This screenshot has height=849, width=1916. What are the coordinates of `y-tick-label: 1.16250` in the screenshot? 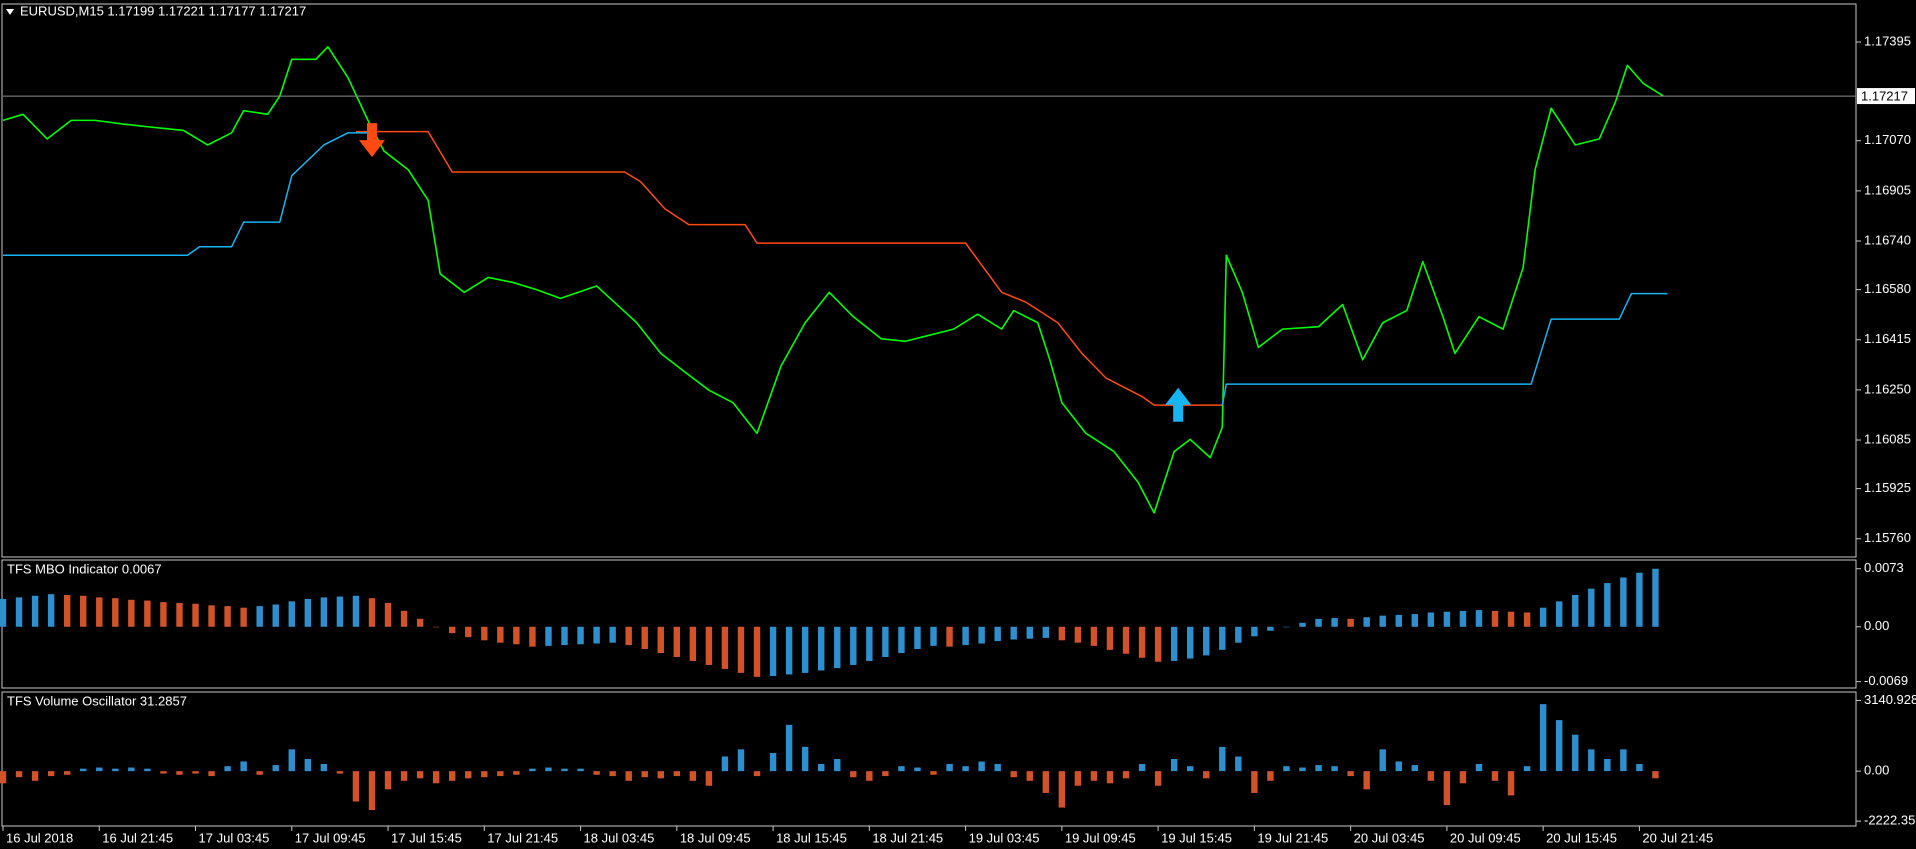 It's located at (1887, 388).